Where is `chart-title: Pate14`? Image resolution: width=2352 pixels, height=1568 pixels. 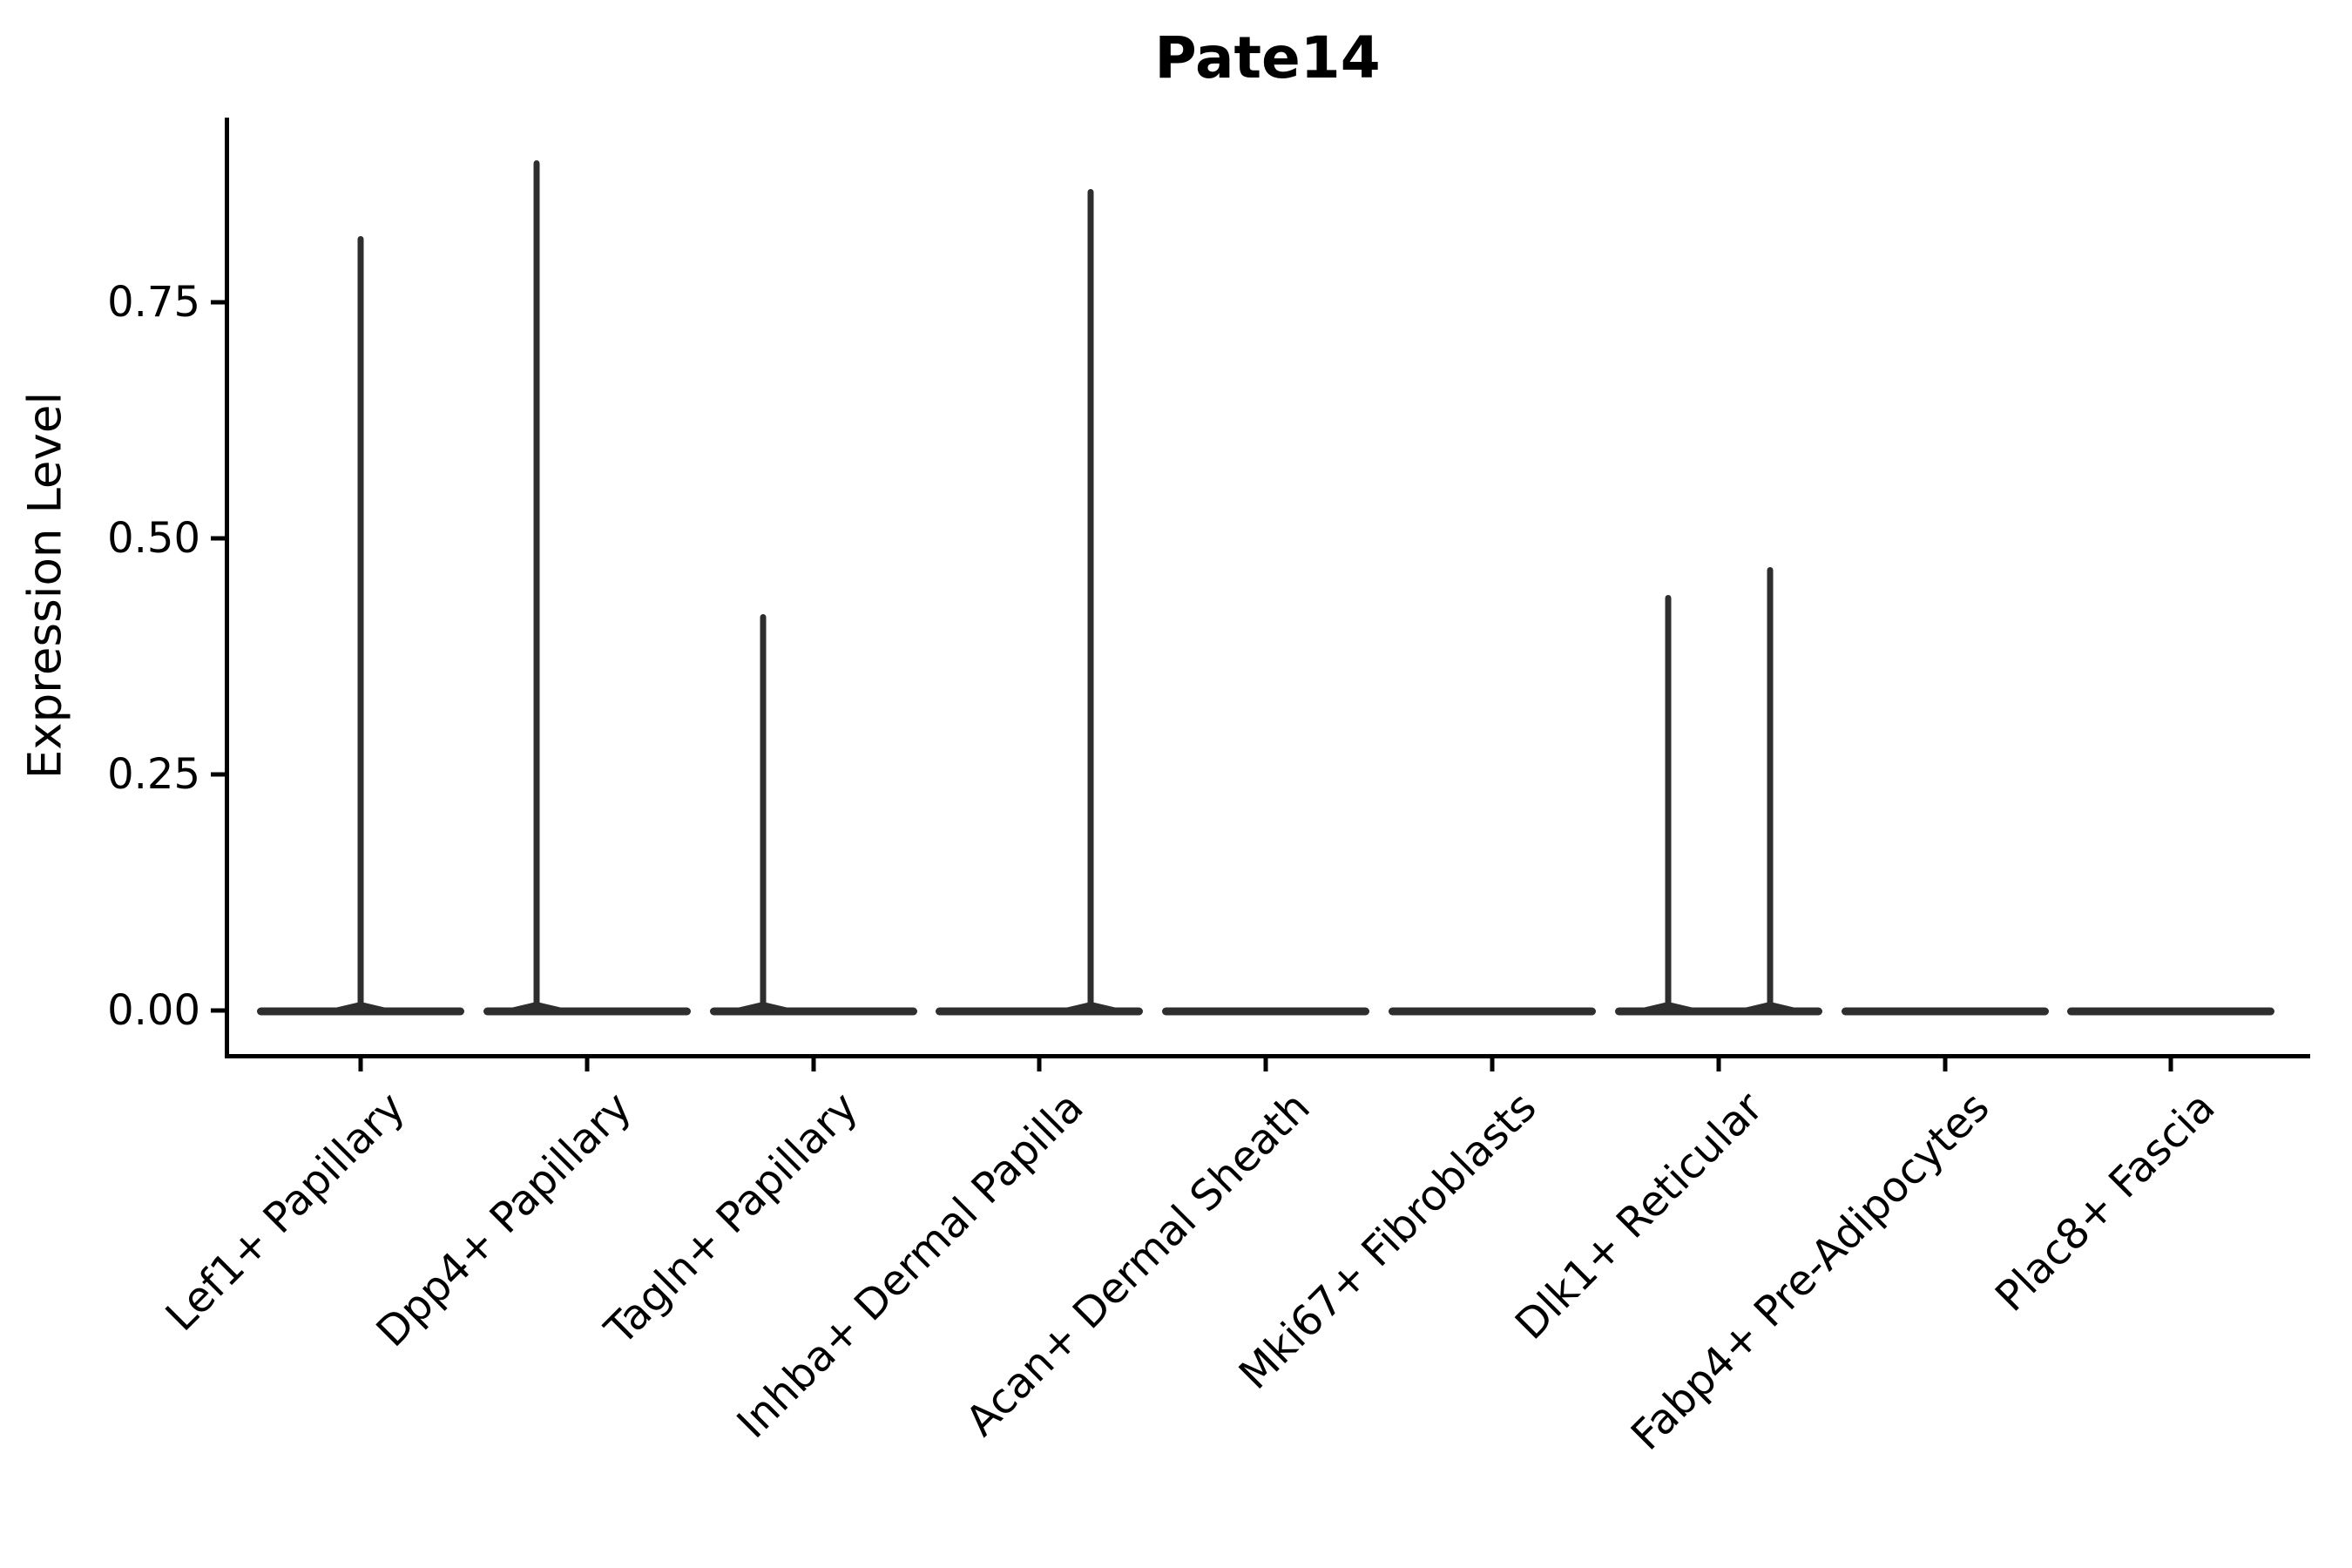
chart-title: Pate14 is located at coordinates (1267, 58).